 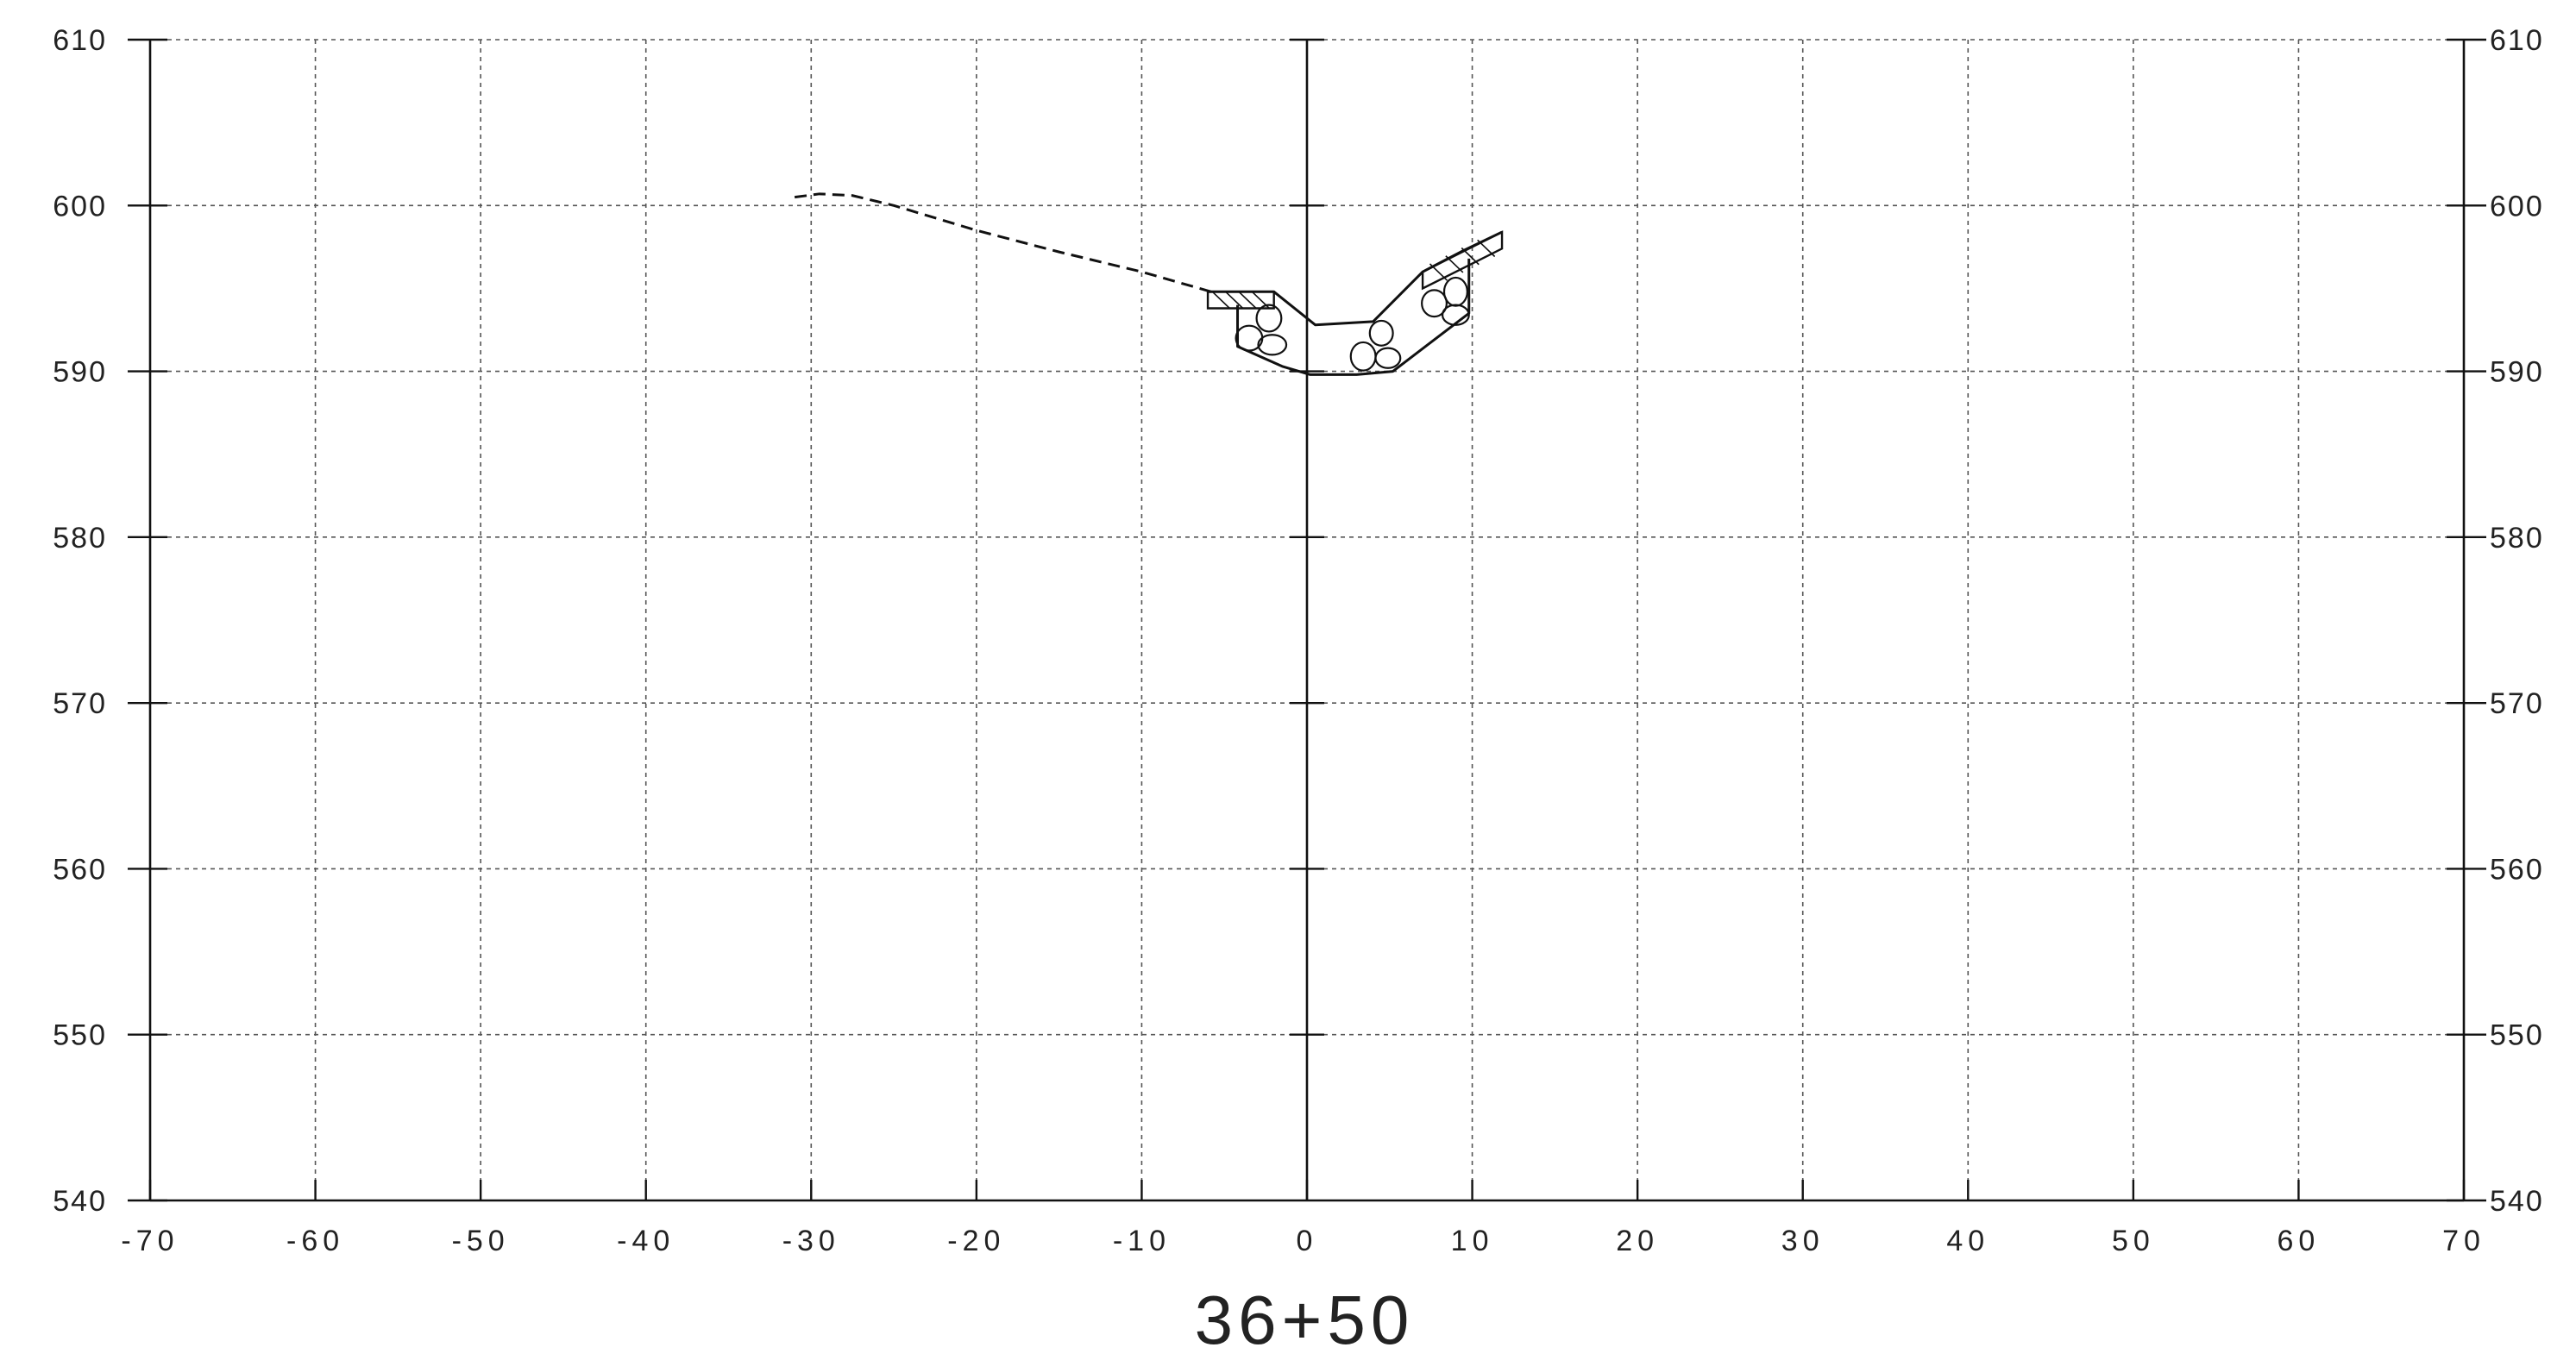 I want to click on y-tick-label-right: 600, so click(x=2517, y=206).